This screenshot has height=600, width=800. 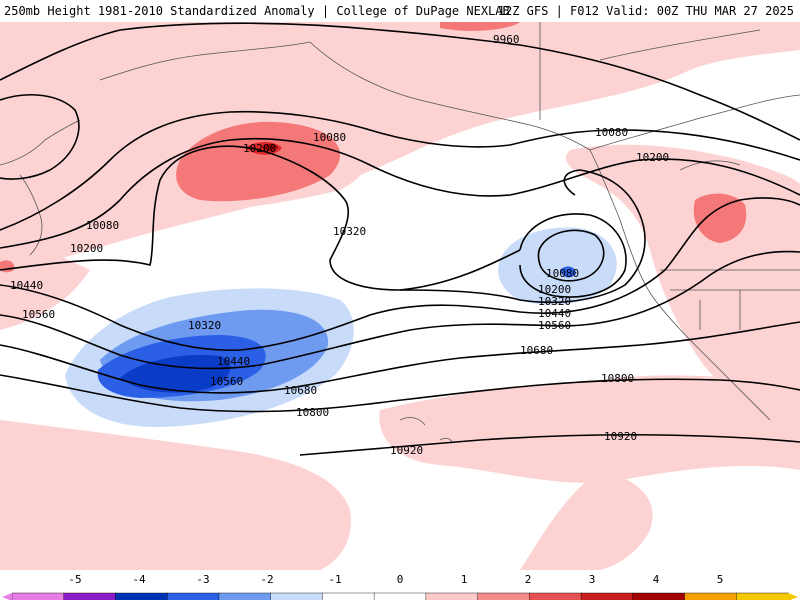 What do you see at coordinates (528, 579) in the screenshot?
I see `colorbar-tick: 2` at bounding box center [528, 579].